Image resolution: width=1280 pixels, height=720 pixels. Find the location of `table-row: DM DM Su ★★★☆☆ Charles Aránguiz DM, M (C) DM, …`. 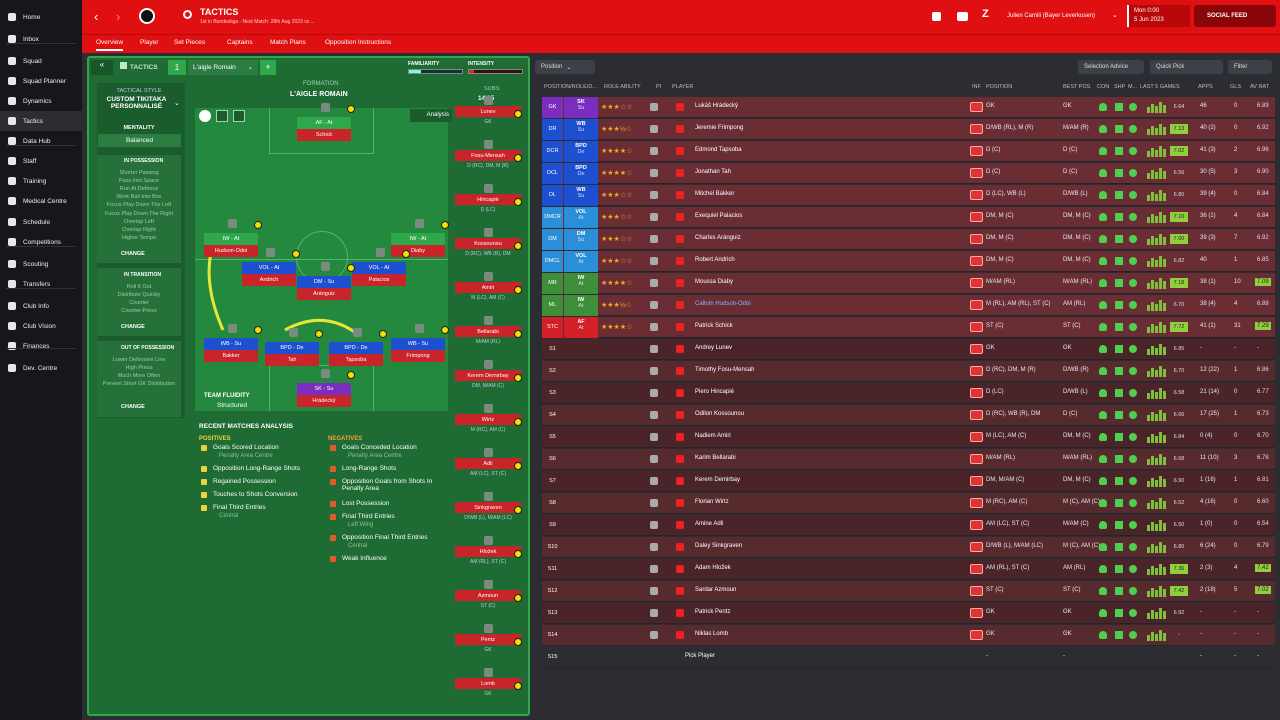

table-row: DM DM Su ★★★☆☆ Charles Aránguiz DM, M (C) DM, … is located at coordinates (908, 239).